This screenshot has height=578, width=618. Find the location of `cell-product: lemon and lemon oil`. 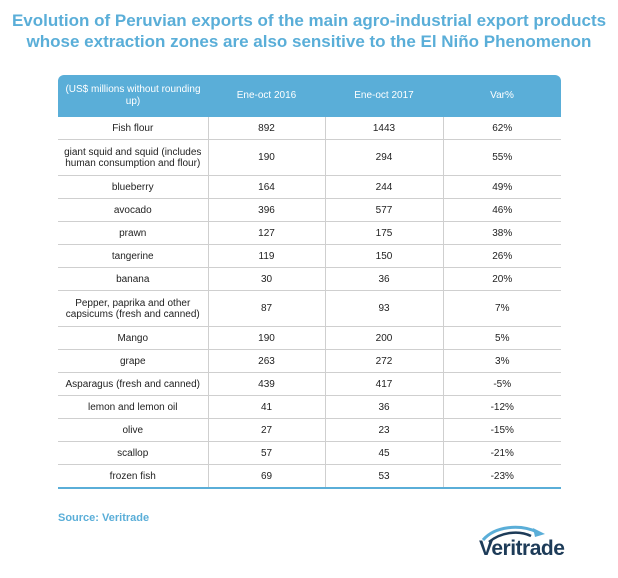

cell-product: lemon and lemon oil is located at coordinates (133, 407).